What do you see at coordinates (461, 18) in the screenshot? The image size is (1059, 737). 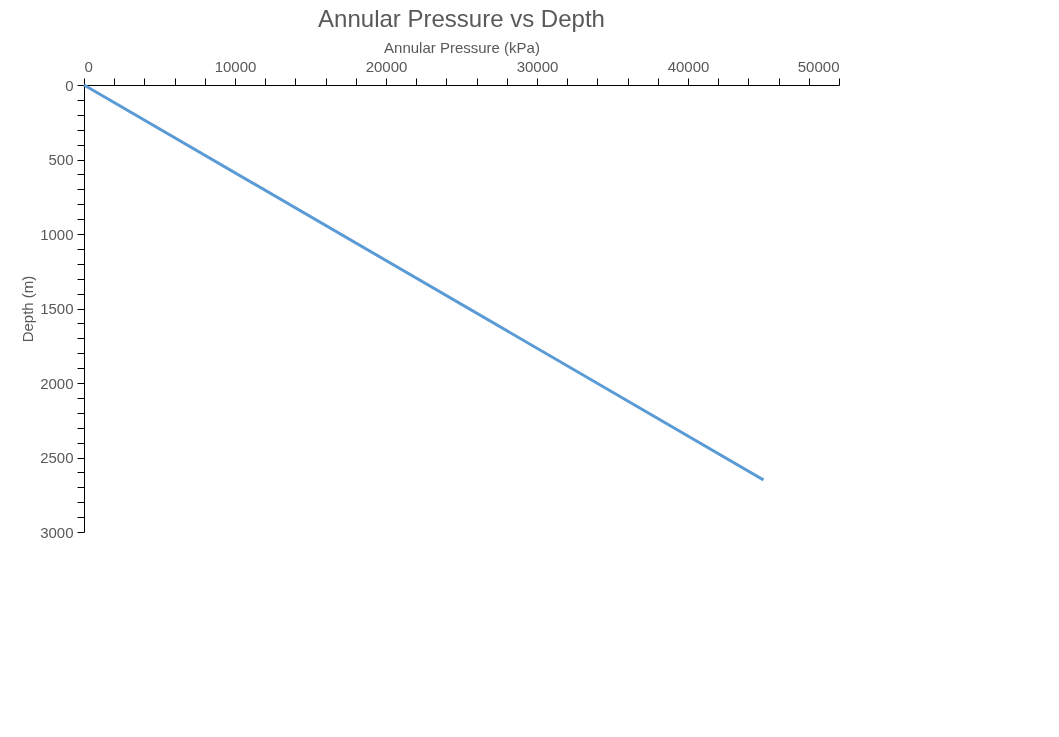 I see `chart-title: Annular Pressure vs Depth` at bounding box center [461, 18].